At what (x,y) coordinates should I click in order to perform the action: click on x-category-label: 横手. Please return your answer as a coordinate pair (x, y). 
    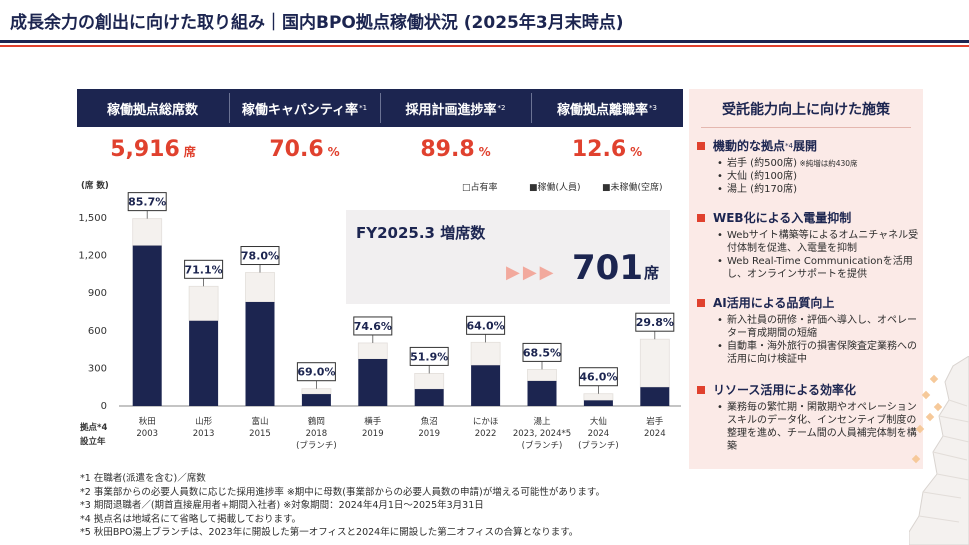
    Looking at the image, I should click on (373, 421).